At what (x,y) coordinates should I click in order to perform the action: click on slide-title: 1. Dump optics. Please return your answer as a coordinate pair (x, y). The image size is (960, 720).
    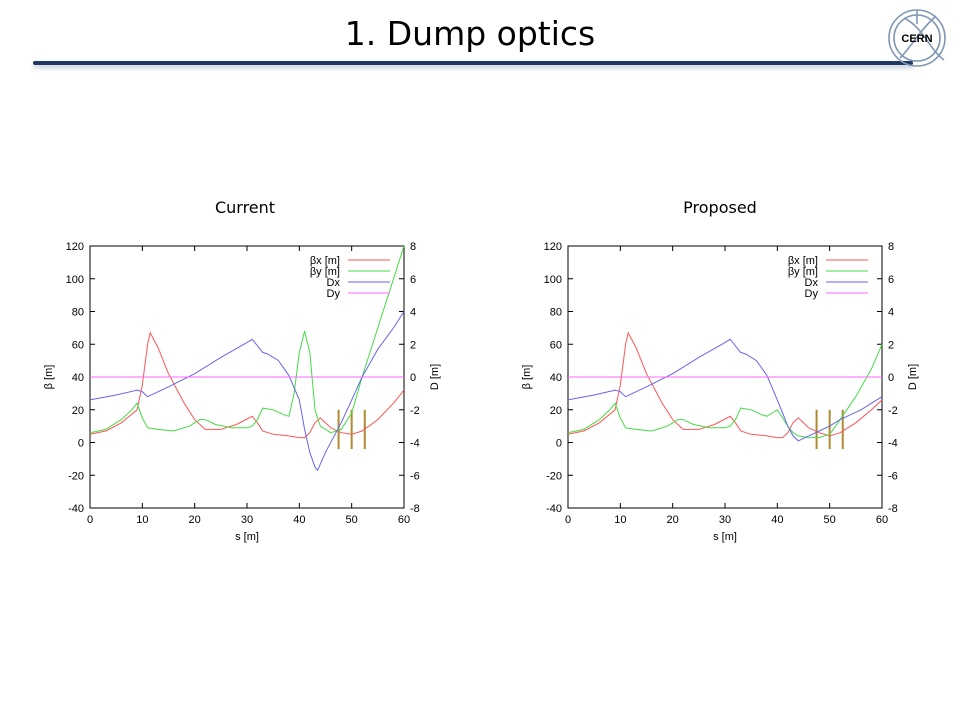
    Looking at the image, I should click on (470, 33).